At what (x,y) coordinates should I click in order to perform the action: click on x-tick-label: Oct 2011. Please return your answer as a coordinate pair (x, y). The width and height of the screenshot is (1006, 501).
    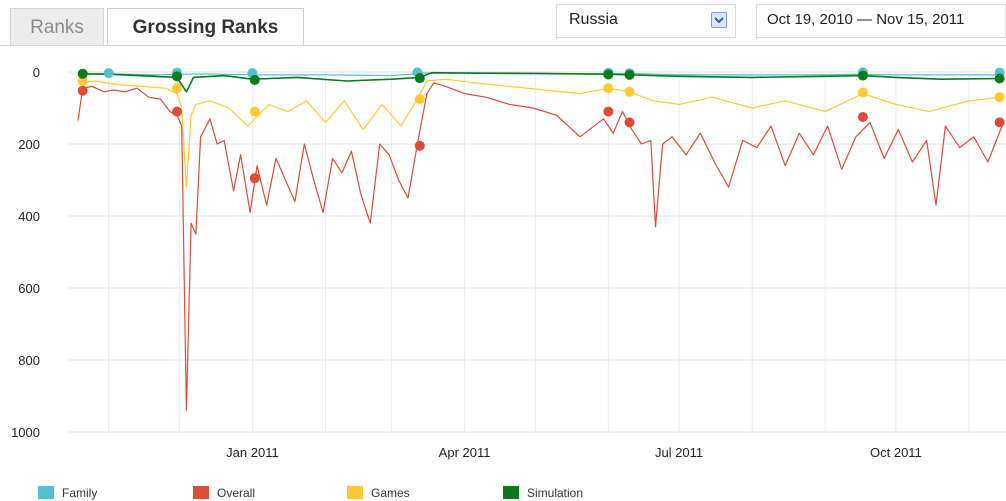
    Looking at the image, I should click on (896, 452).